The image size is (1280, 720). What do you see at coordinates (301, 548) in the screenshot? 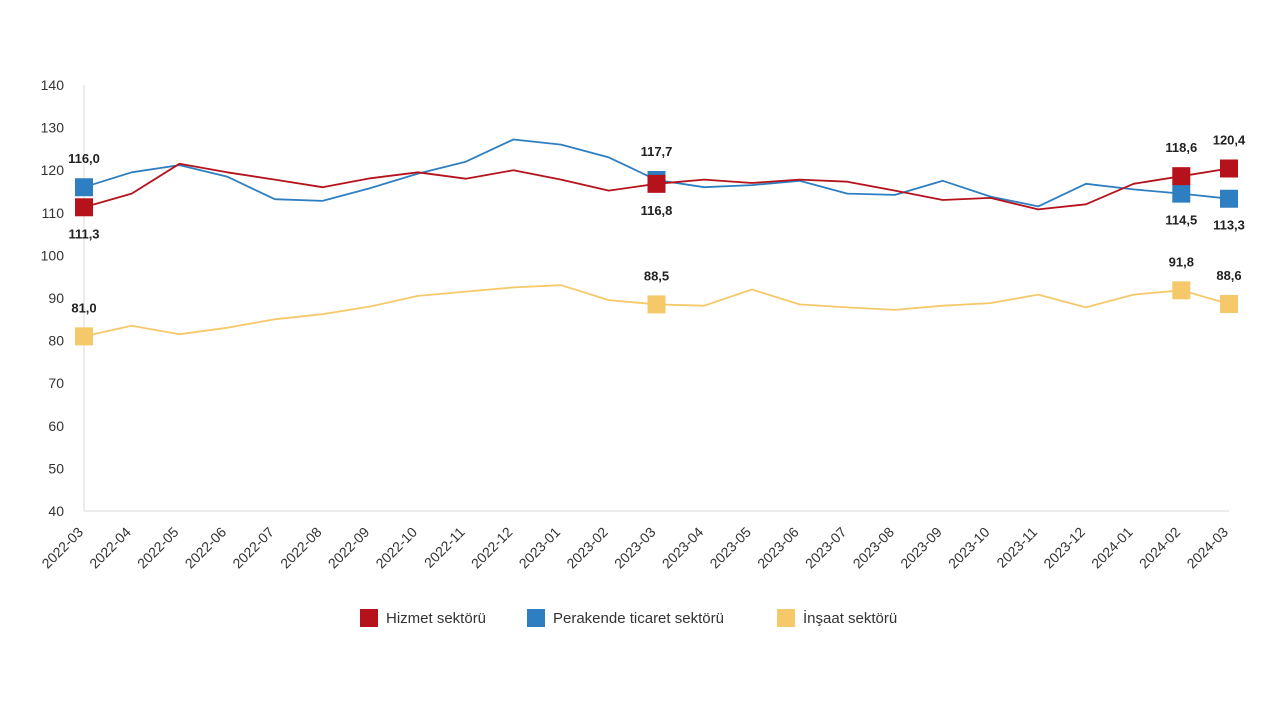
I see `x-tick-label: 2022-08` at bounding box center [301, 548].